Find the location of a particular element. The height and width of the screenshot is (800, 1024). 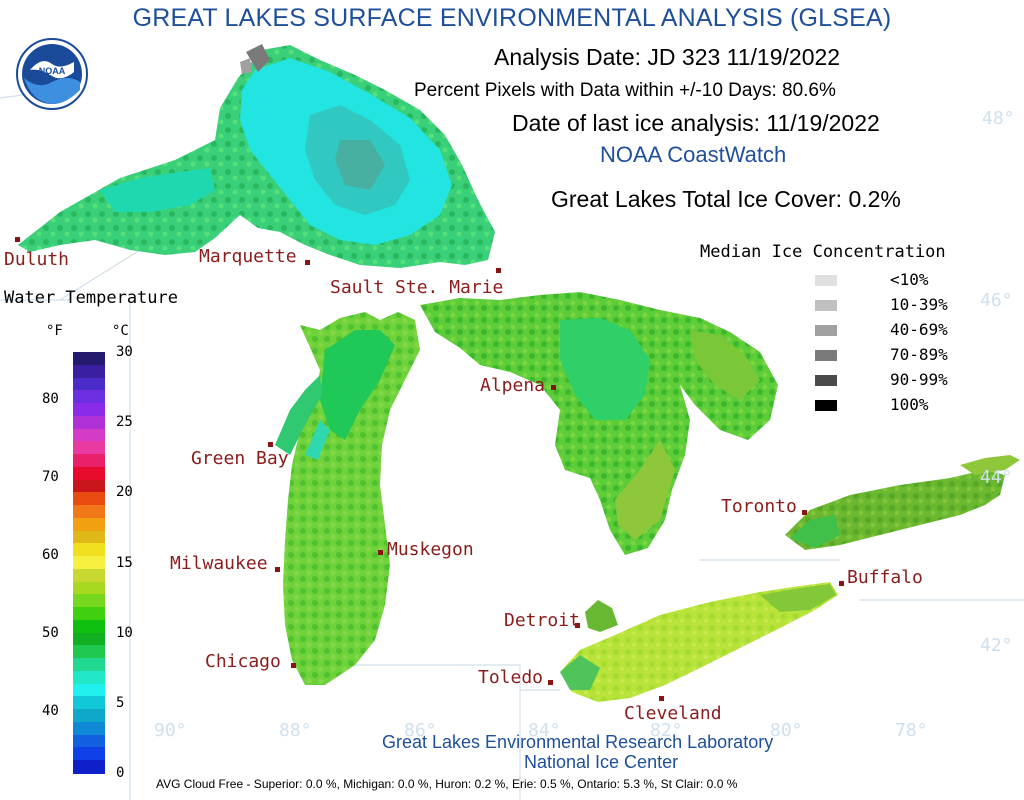

noaa-logo: NOAA is located at coordinates (52, 74).